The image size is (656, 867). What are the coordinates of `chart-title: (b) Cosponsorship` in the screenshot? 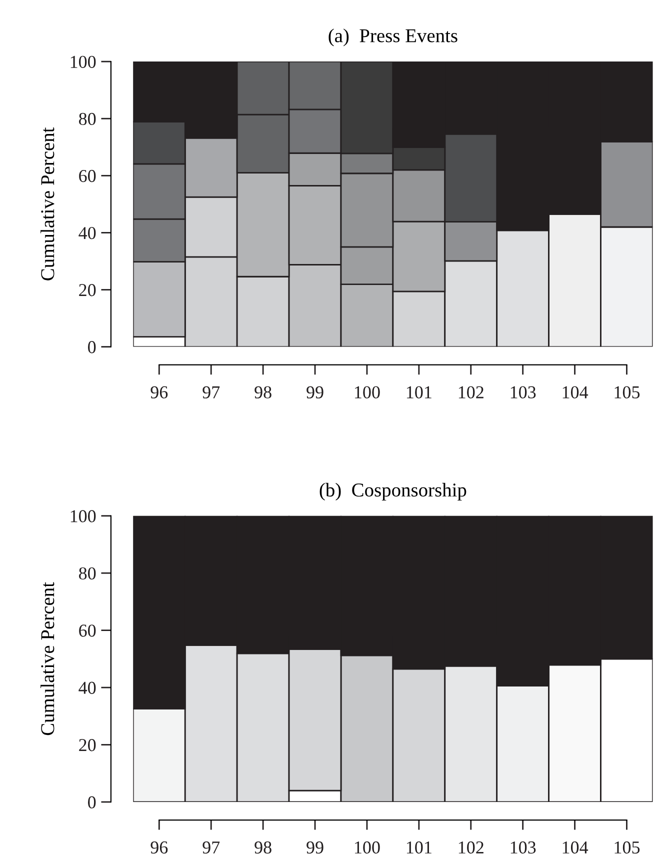 It's located at (393, 491).